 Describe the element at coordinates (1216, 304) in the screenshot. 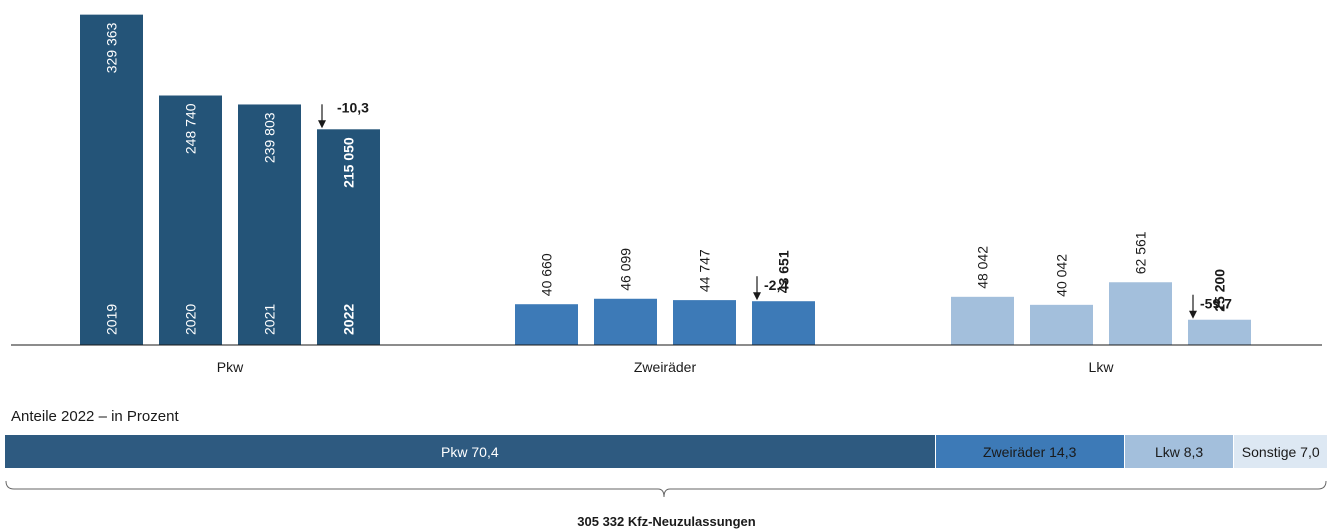

I see `change-label: -59,7` at that location.